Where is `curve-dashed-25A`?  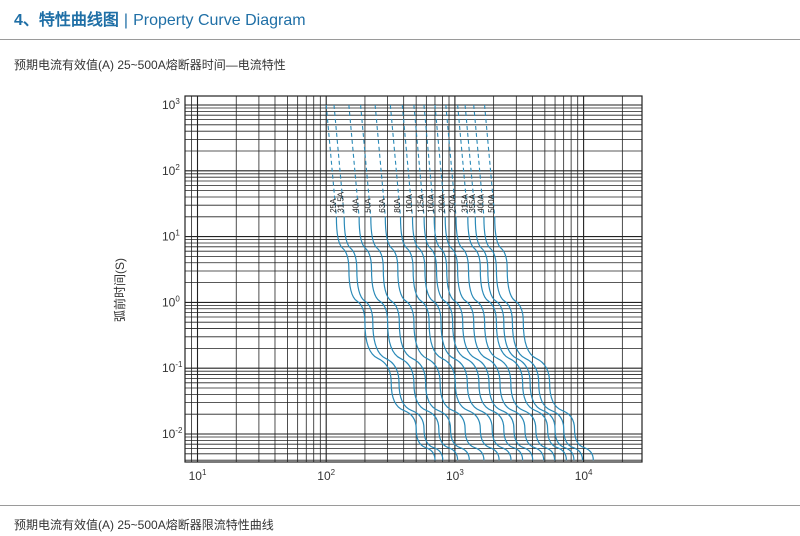
curve-dashed-25A is located at coordinates (331, 160).